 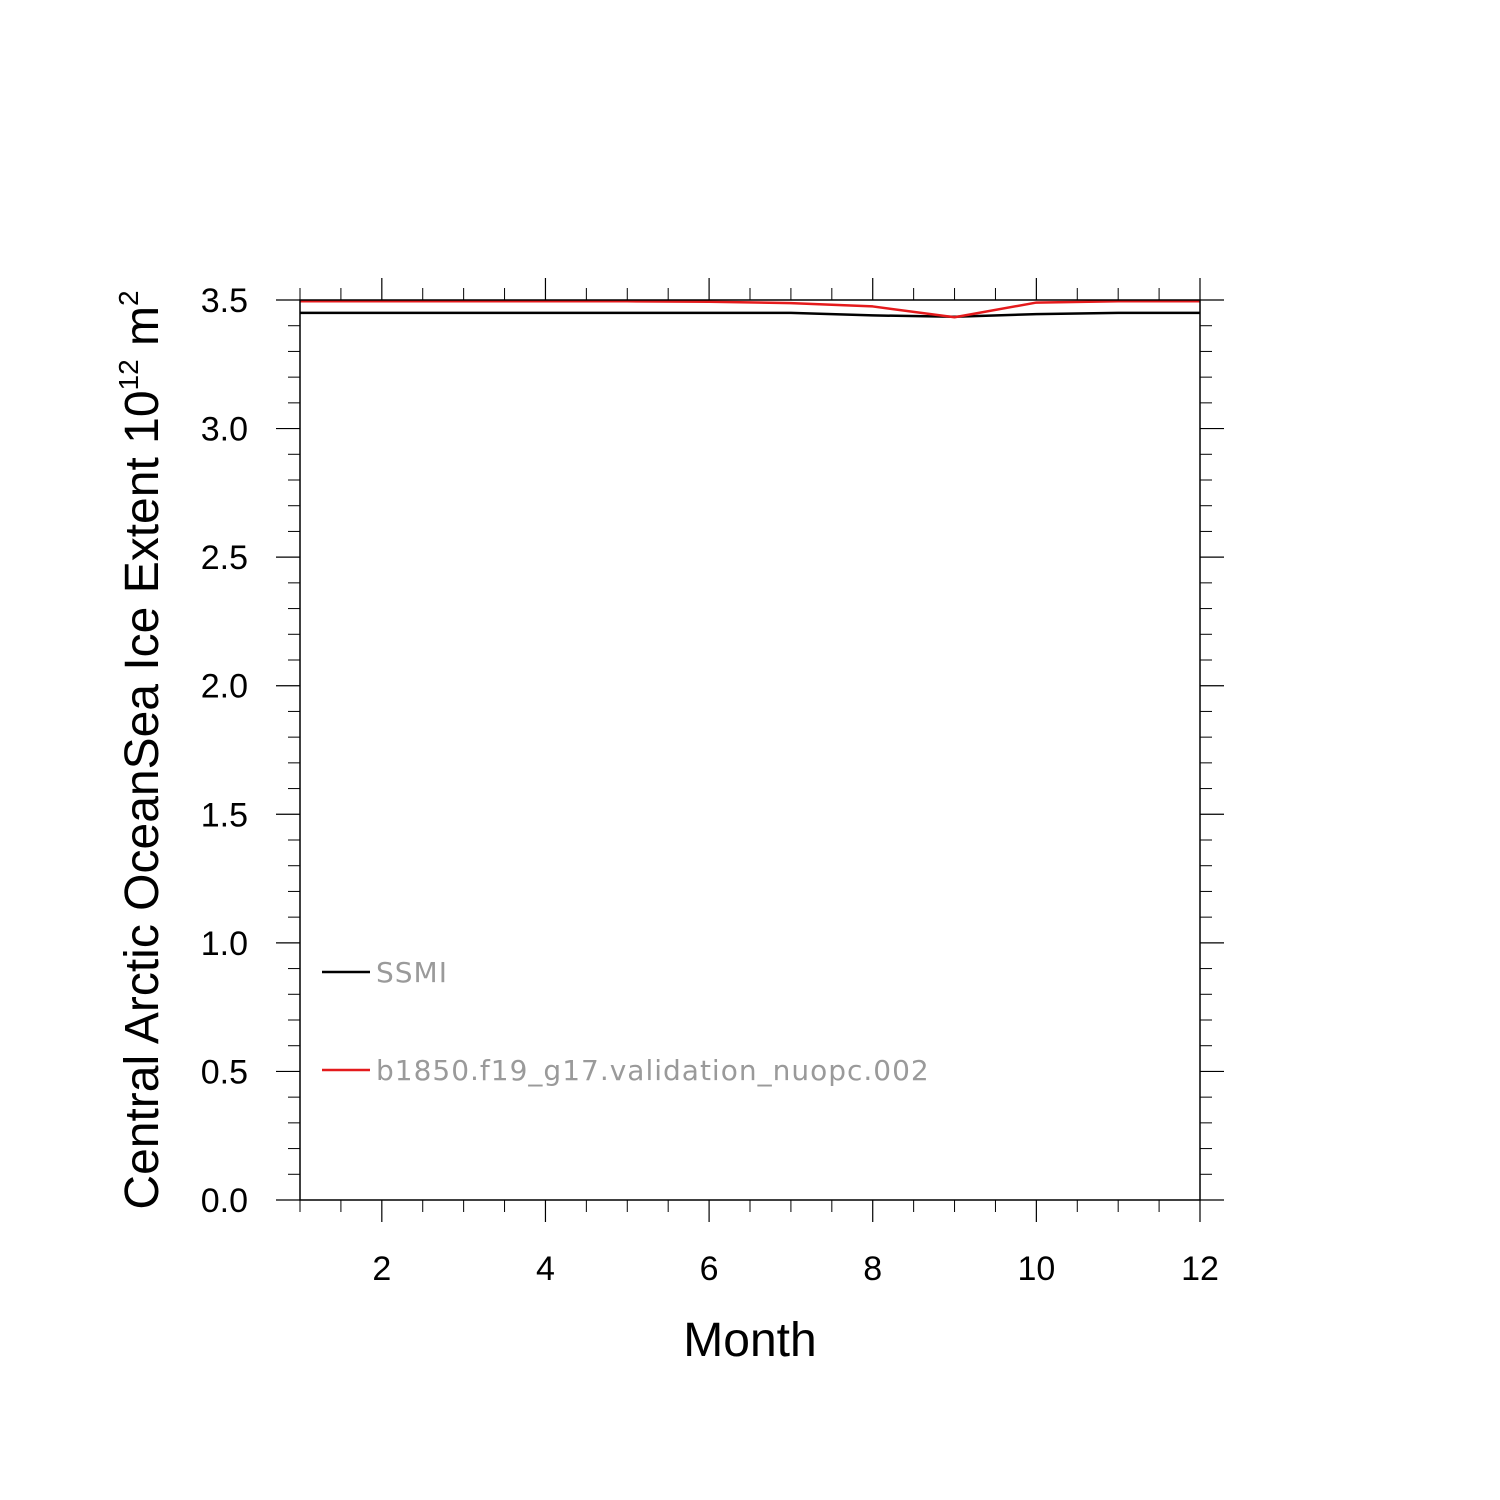 What do you see at coordinates (1036, 1269) in the screenshot?
I see `x-tick-label: 10` at bounding box center [1036, 1269].